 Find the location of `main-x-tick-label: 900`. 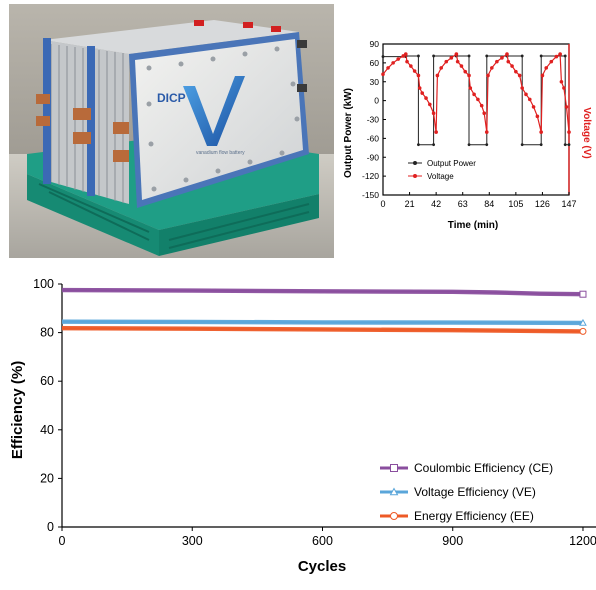

main-x-tick-label: 900 is located at coordinates (452, 541).